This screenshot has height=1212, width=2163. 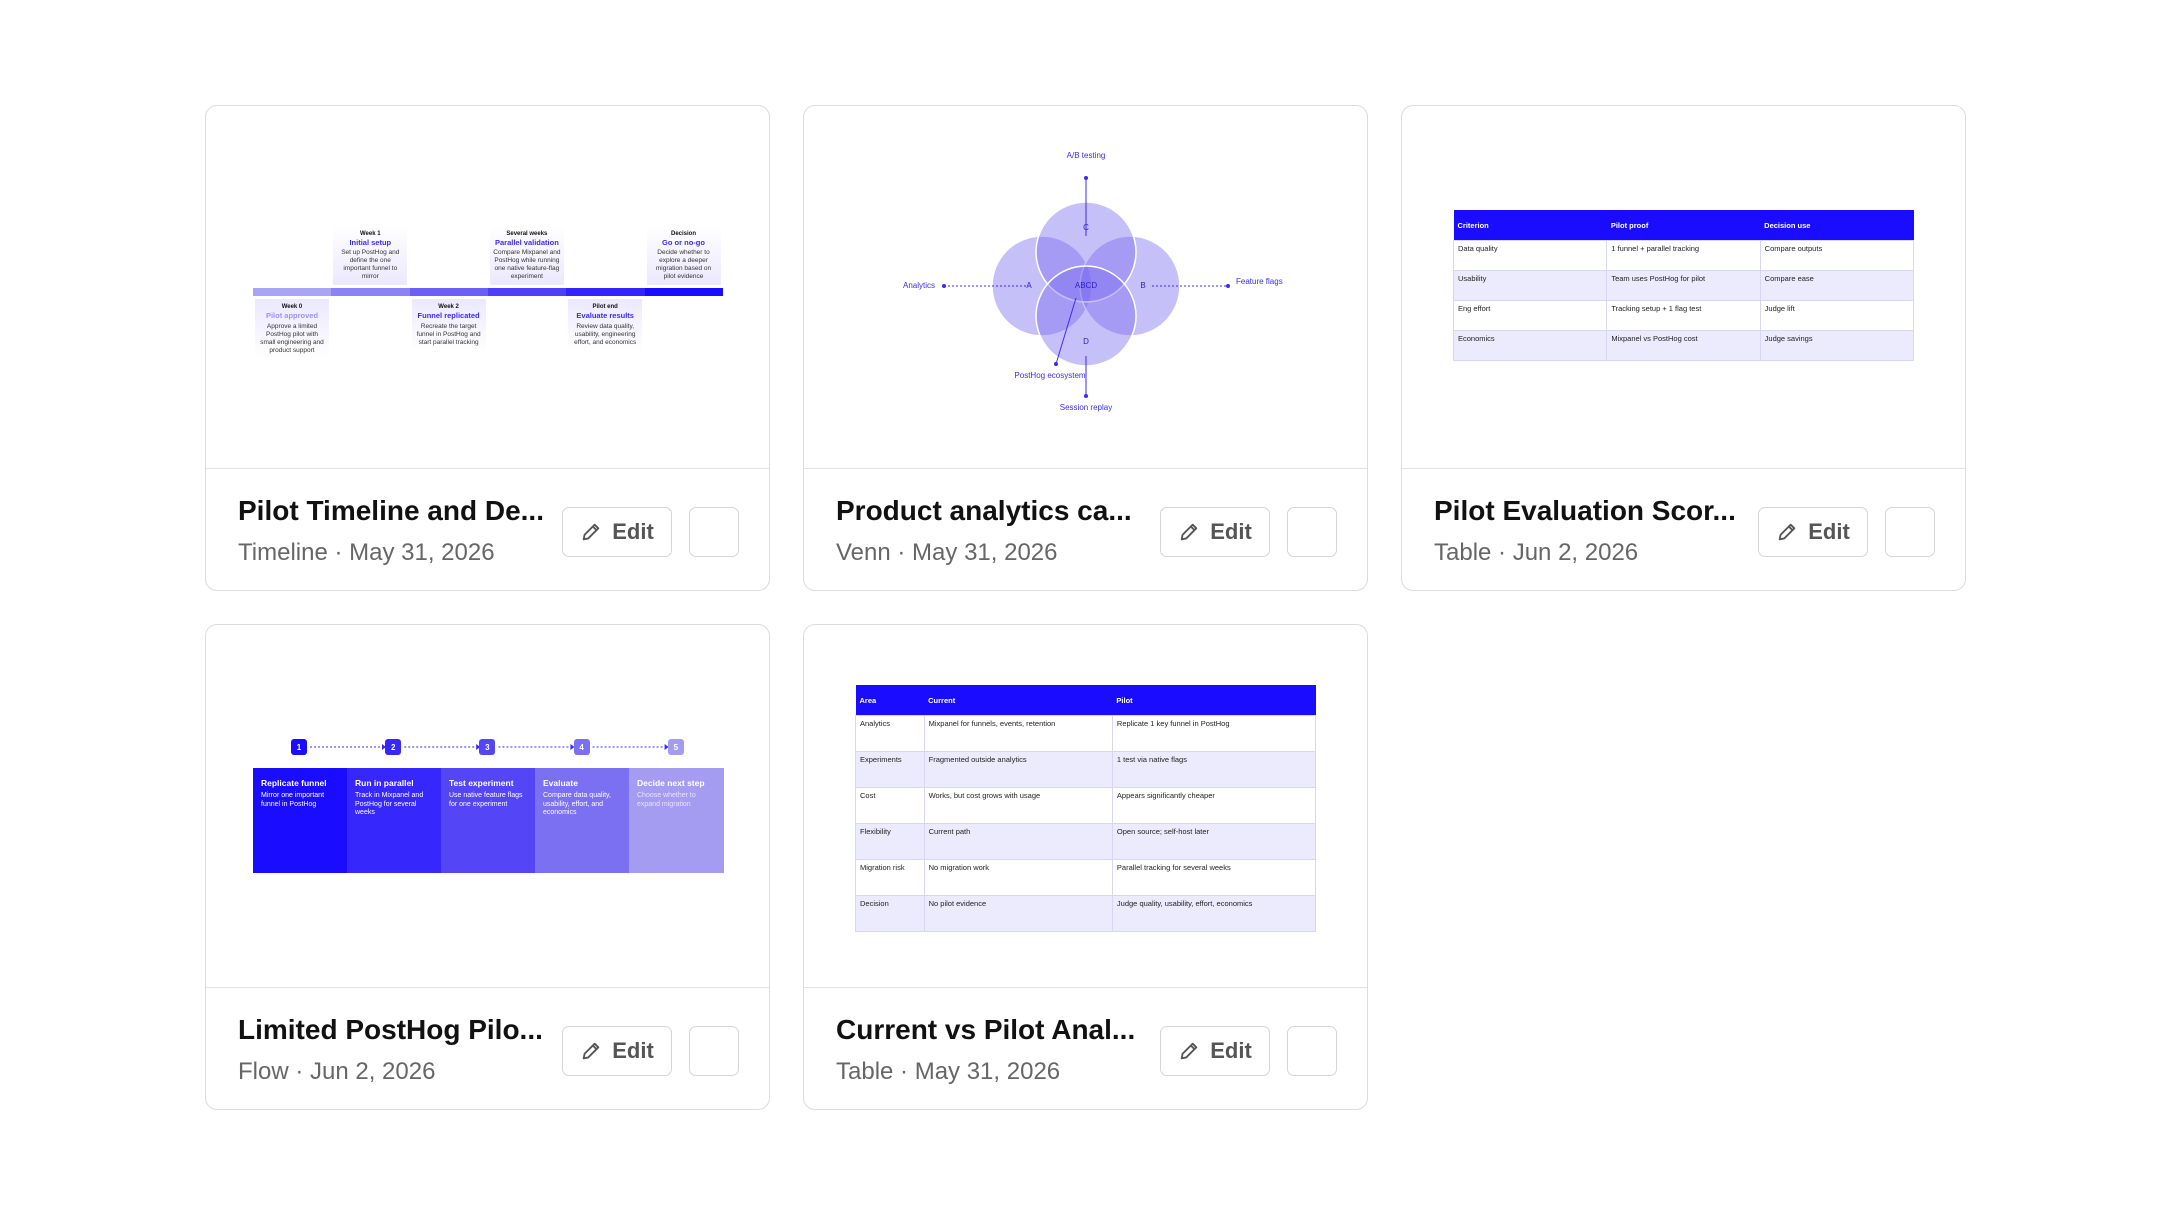 What do you see at coordinates (1837, 345) in the screenshot?
I see `table-cell: Judge savings` at bounding box center [1837, 345].